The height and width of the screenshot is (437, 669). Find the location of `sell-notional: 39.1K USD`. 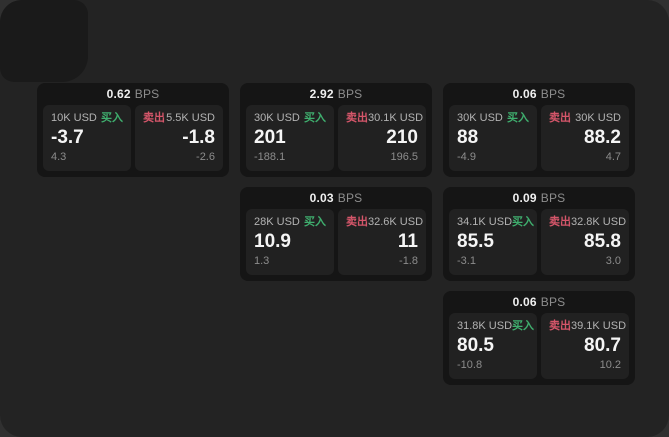

sell-notional: 39.1K USD is located at coordinates (599, 326).